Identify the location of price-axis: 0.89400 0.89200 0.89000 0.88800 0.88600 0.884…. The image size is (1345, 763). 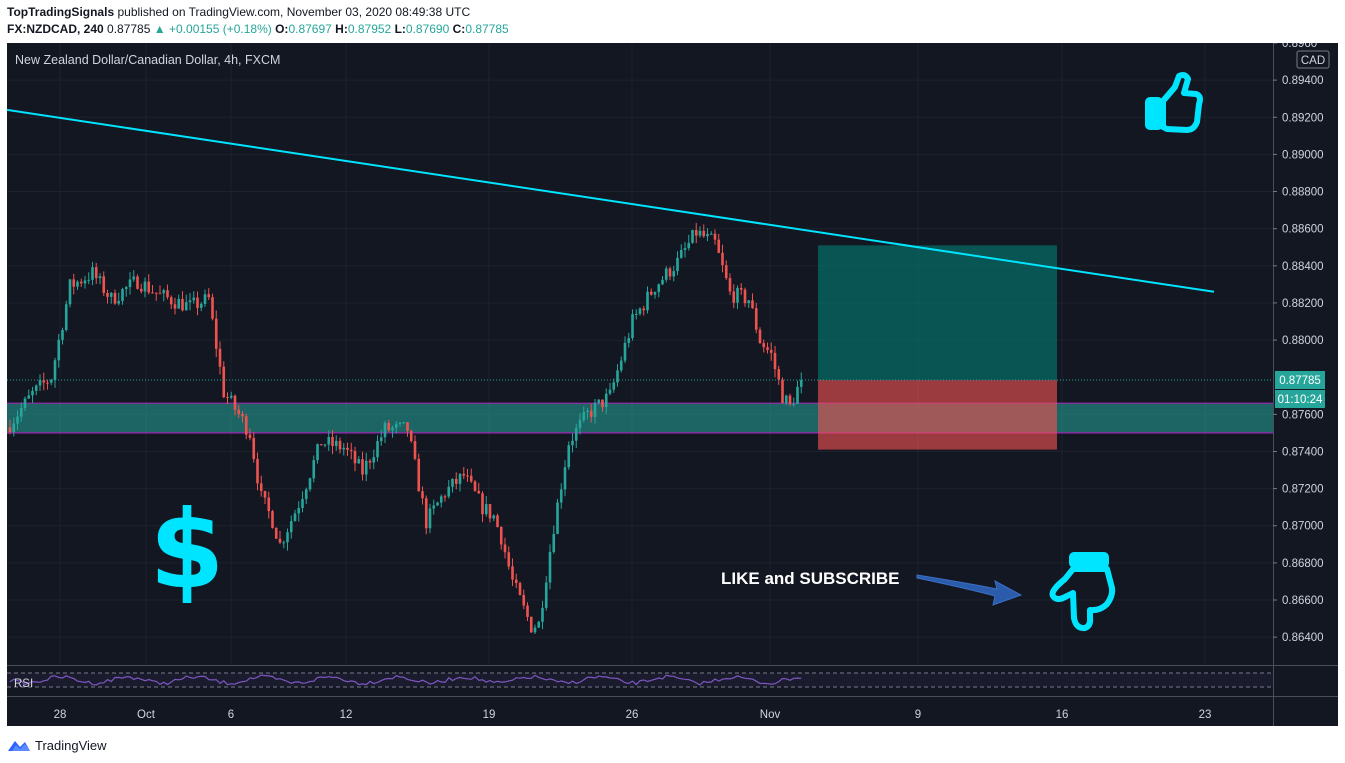
(1301, 384).